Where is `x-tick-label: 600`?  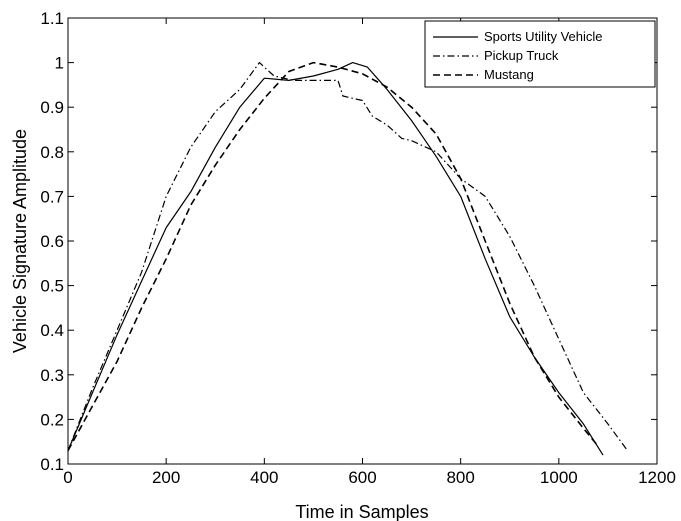 x-tick-label: 600 is located at coordinates (362, 477).